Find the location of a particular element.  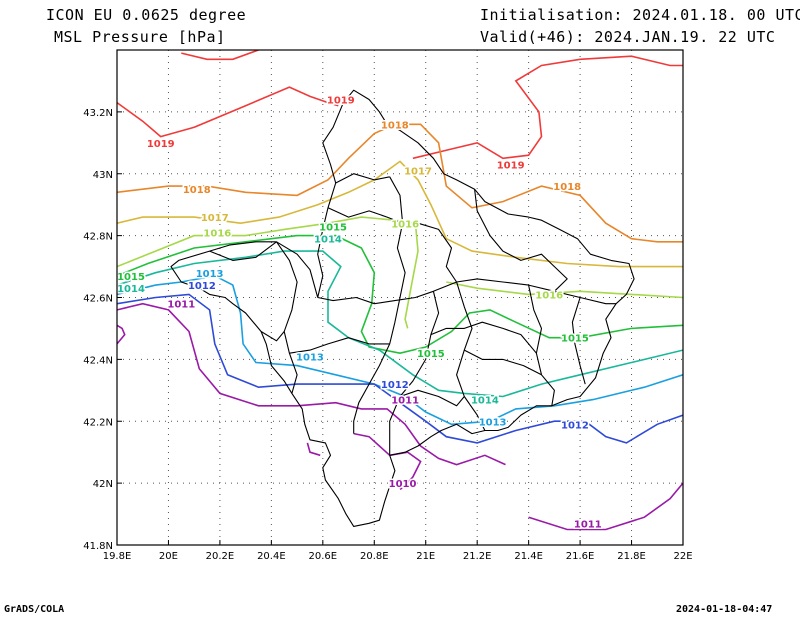

x-tick-label: 21E is located at coordinates (425, 556).